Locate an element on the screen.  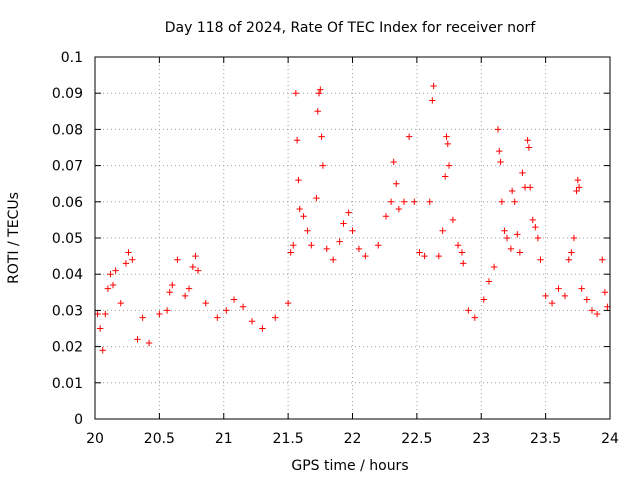
y-tick-label: 0.02 is located at coordinates (67, 348).